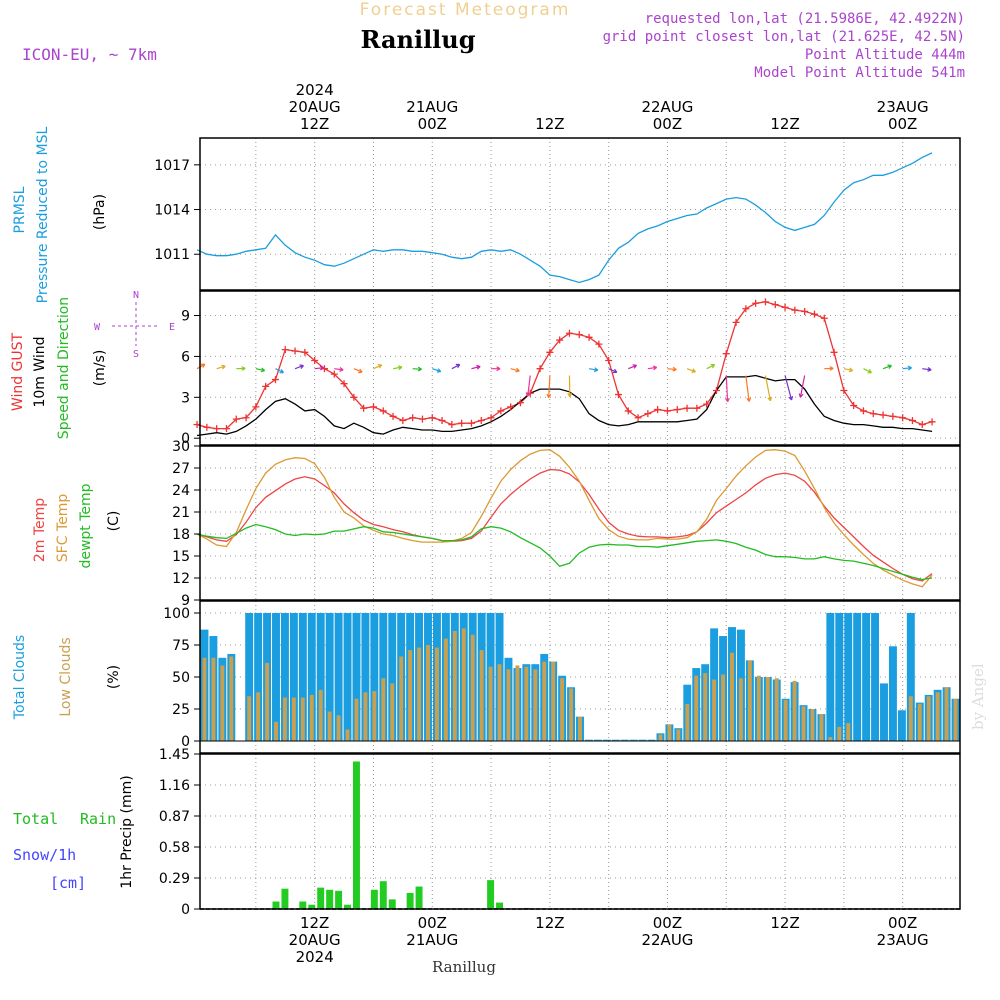 The height and width of the screenshot is (1000, 1000). What do you see at coordinates (978, 696) in the screenshot?
I see `watermark: by Angel` at bounding box center [978, 696].